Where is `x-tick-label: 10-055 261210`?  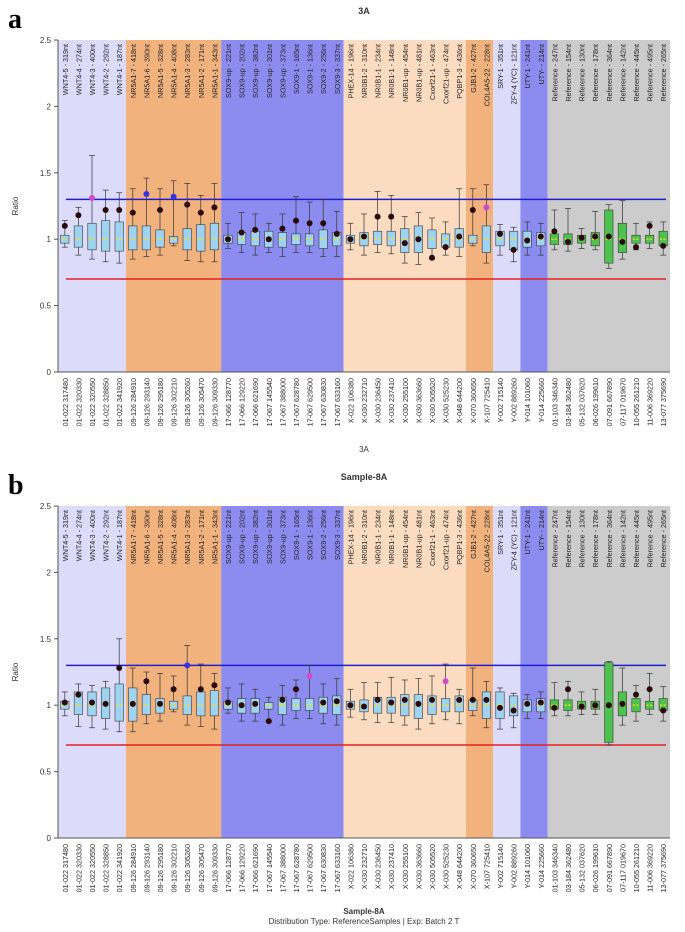
x-tick-label: 10-055 261210 is located at coordinates (636, 402).